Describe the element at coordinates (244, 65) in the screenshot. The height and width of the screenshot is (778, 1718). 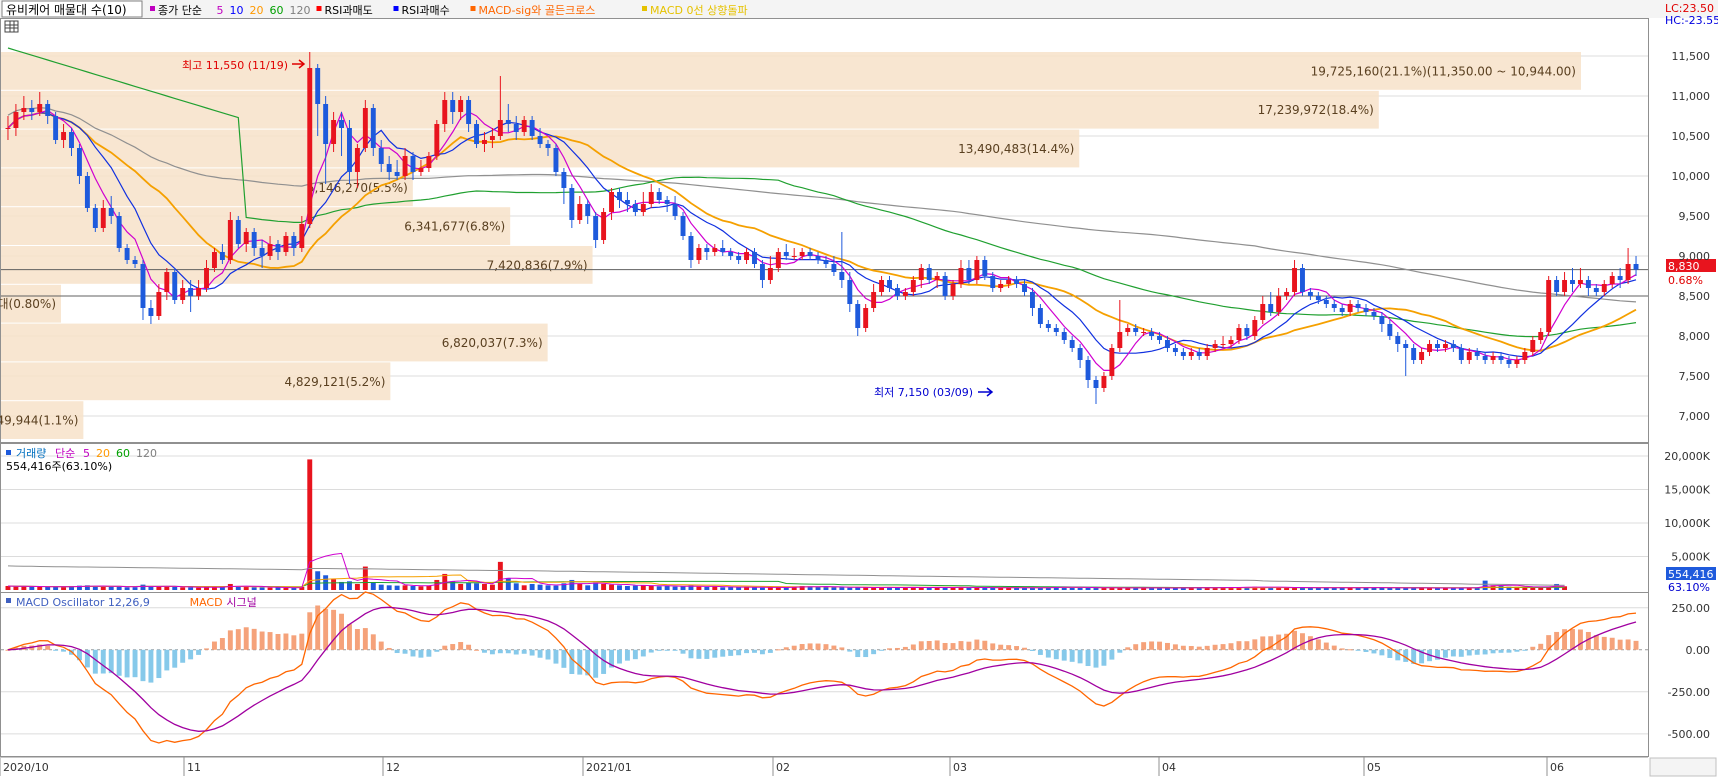
I see `high-annotation: 최고 11,550 (11/19)` at that location.